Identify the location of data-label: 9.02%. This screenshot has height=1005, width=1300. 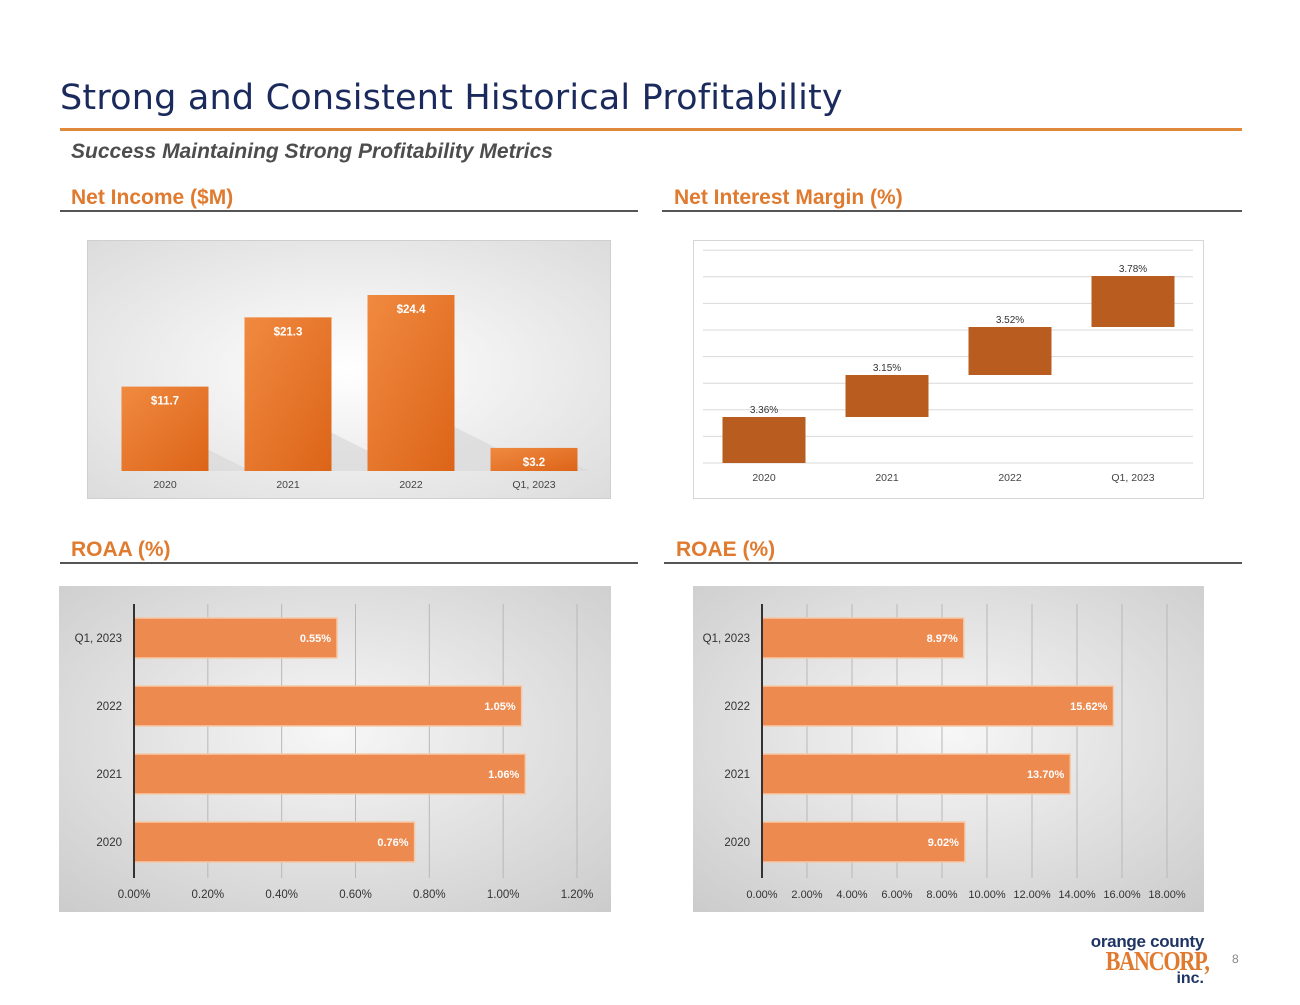
(943, 843).